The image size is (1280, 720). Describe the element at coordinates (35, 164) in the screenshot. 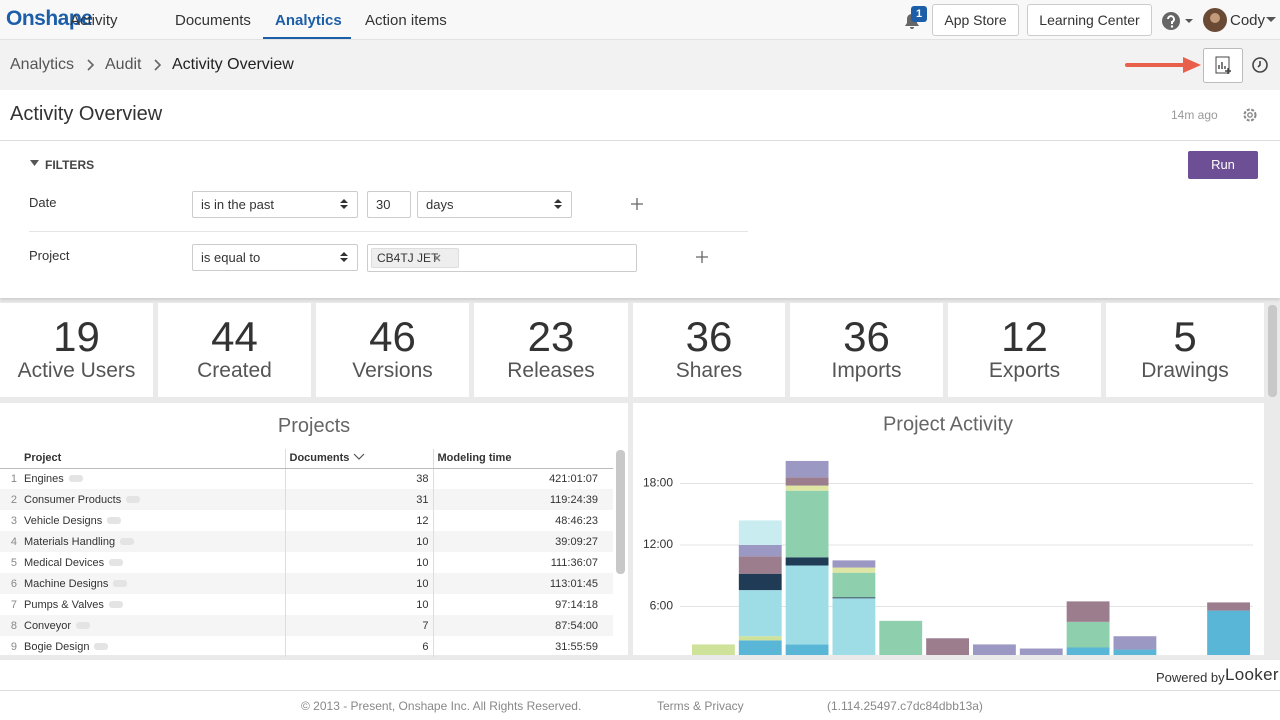

I see `collapse-caret` at that location.